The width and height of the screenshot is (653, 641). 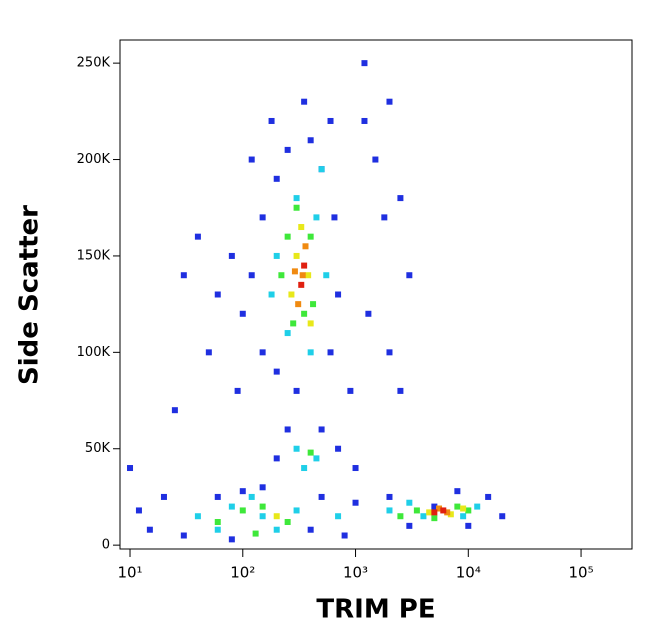 What do you see at coordinates (94, 255) in the screenshot?
I see `y-tick-label: 150K` at bounding box center [94, 255].